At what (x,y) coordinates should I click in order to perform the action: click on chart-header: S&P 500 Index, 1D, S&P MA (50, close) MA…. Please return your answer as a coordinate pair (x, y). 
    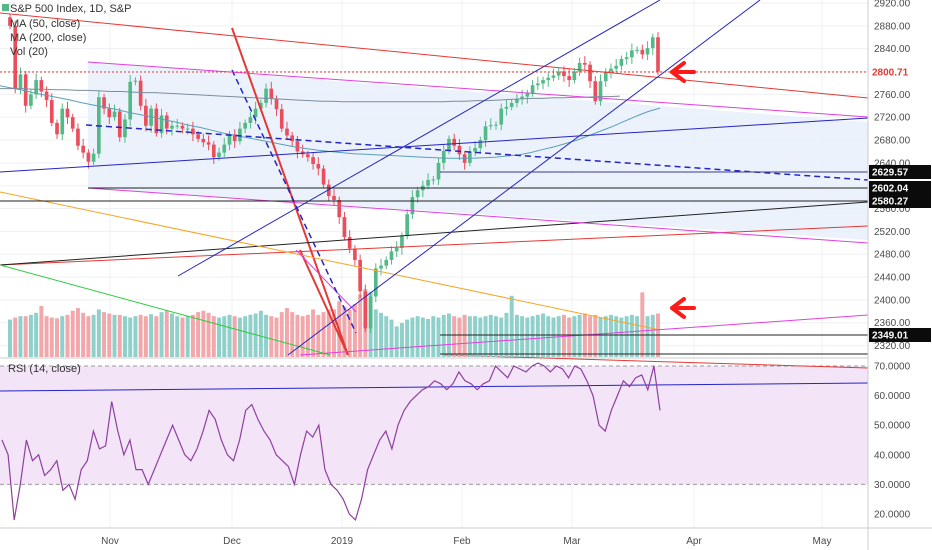
    Looking at the image, I should click on (66, 30).